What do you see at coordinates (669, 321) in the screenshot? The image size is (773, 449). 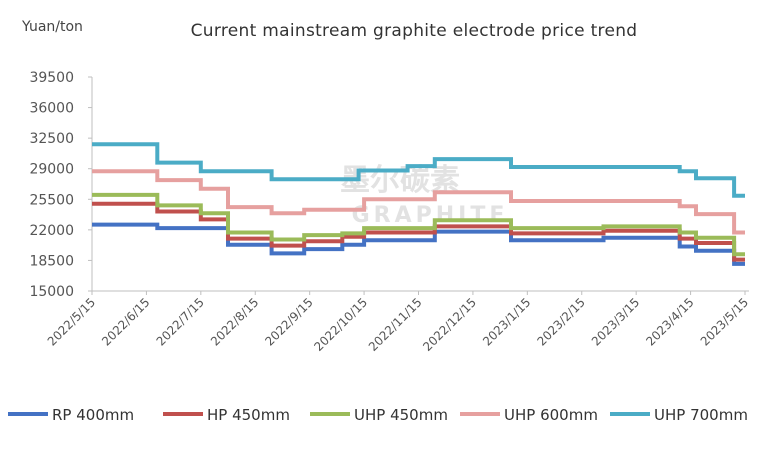 I see `x-tick-label: 2023/4/15` at bounding box center [669, 321].